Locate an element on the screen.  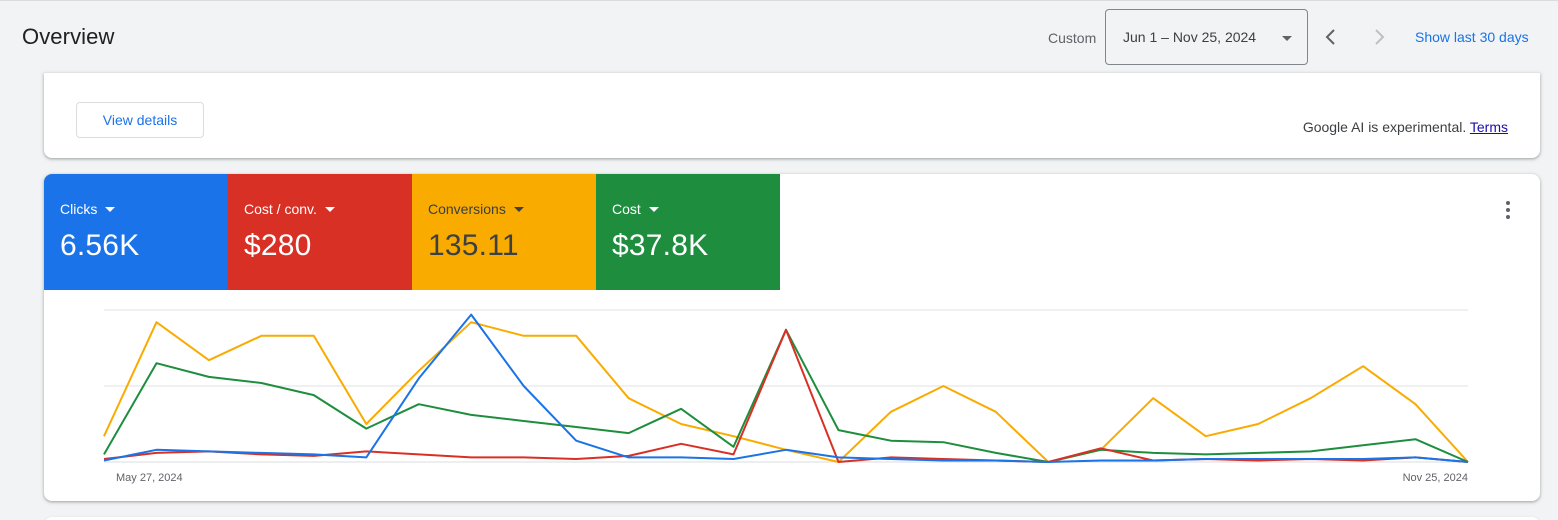
metric-value: 6.56K is located at coordinates (100, 245).